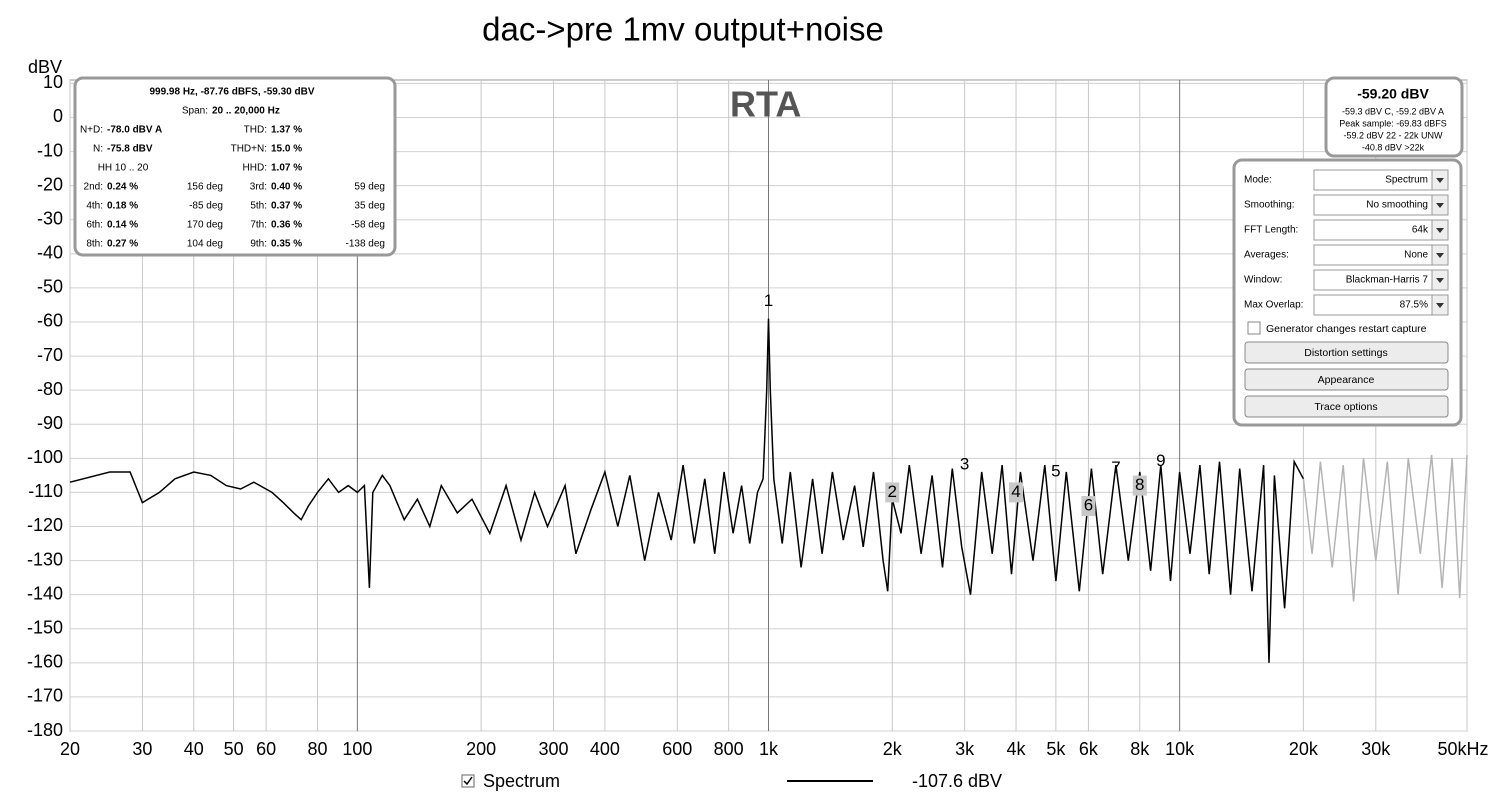  What do you see at coordinates (258, 187) in the screenshot?
I see `info-label: 3rd:` at bounding box center [258, 187].